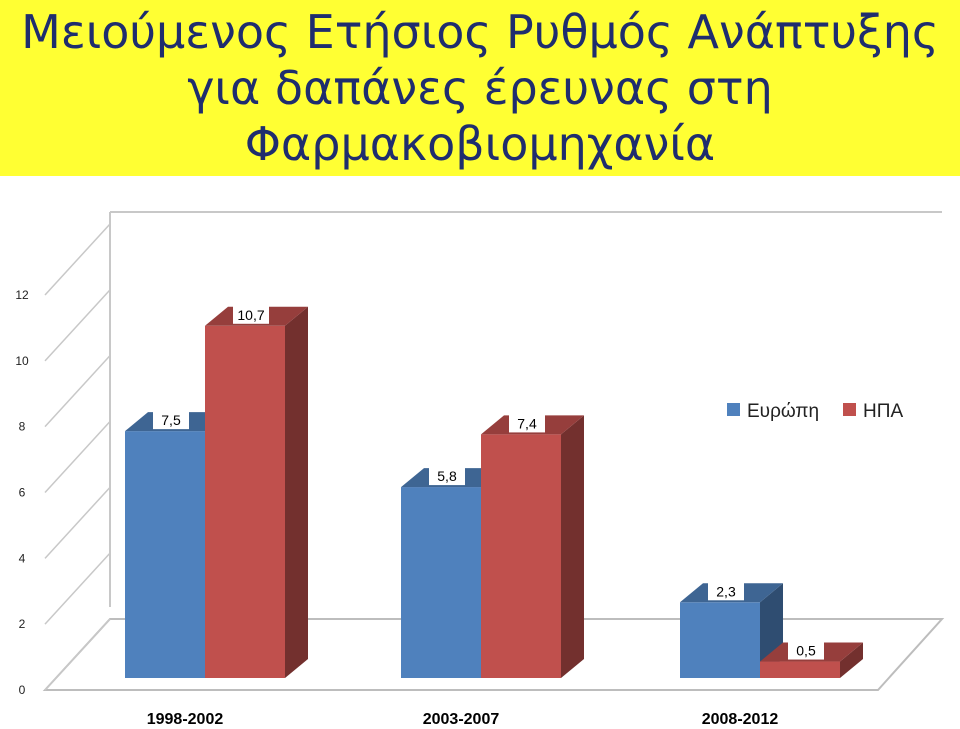 The image size is (960, 729). Describe the element at coordinates (22, 558) in the screenshot. I see `y-tick-label: 4` at that location.